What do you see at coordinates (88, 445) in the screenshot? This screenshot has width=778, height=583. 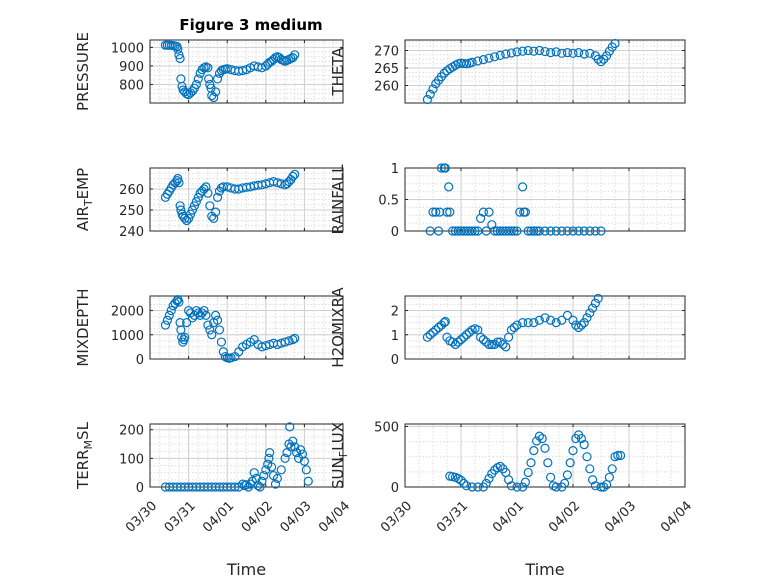 I see `y-axis-label-subscript: M` at bounding box center [88, 445].